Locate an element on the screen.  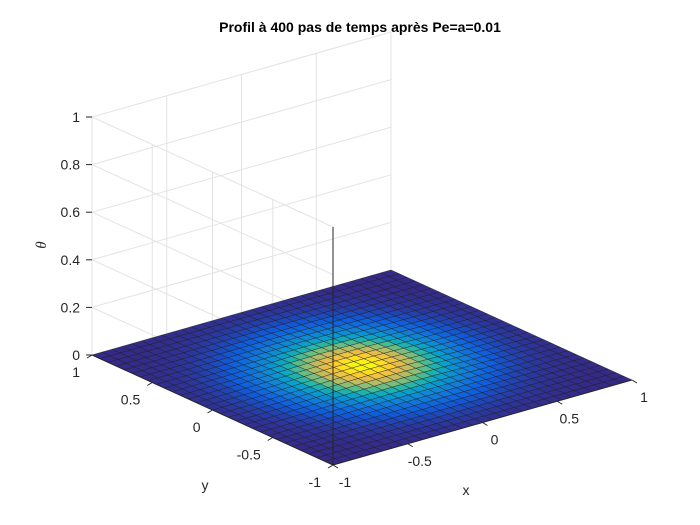
y-tick-label: 0.5 is located at coordinates (131, 400).